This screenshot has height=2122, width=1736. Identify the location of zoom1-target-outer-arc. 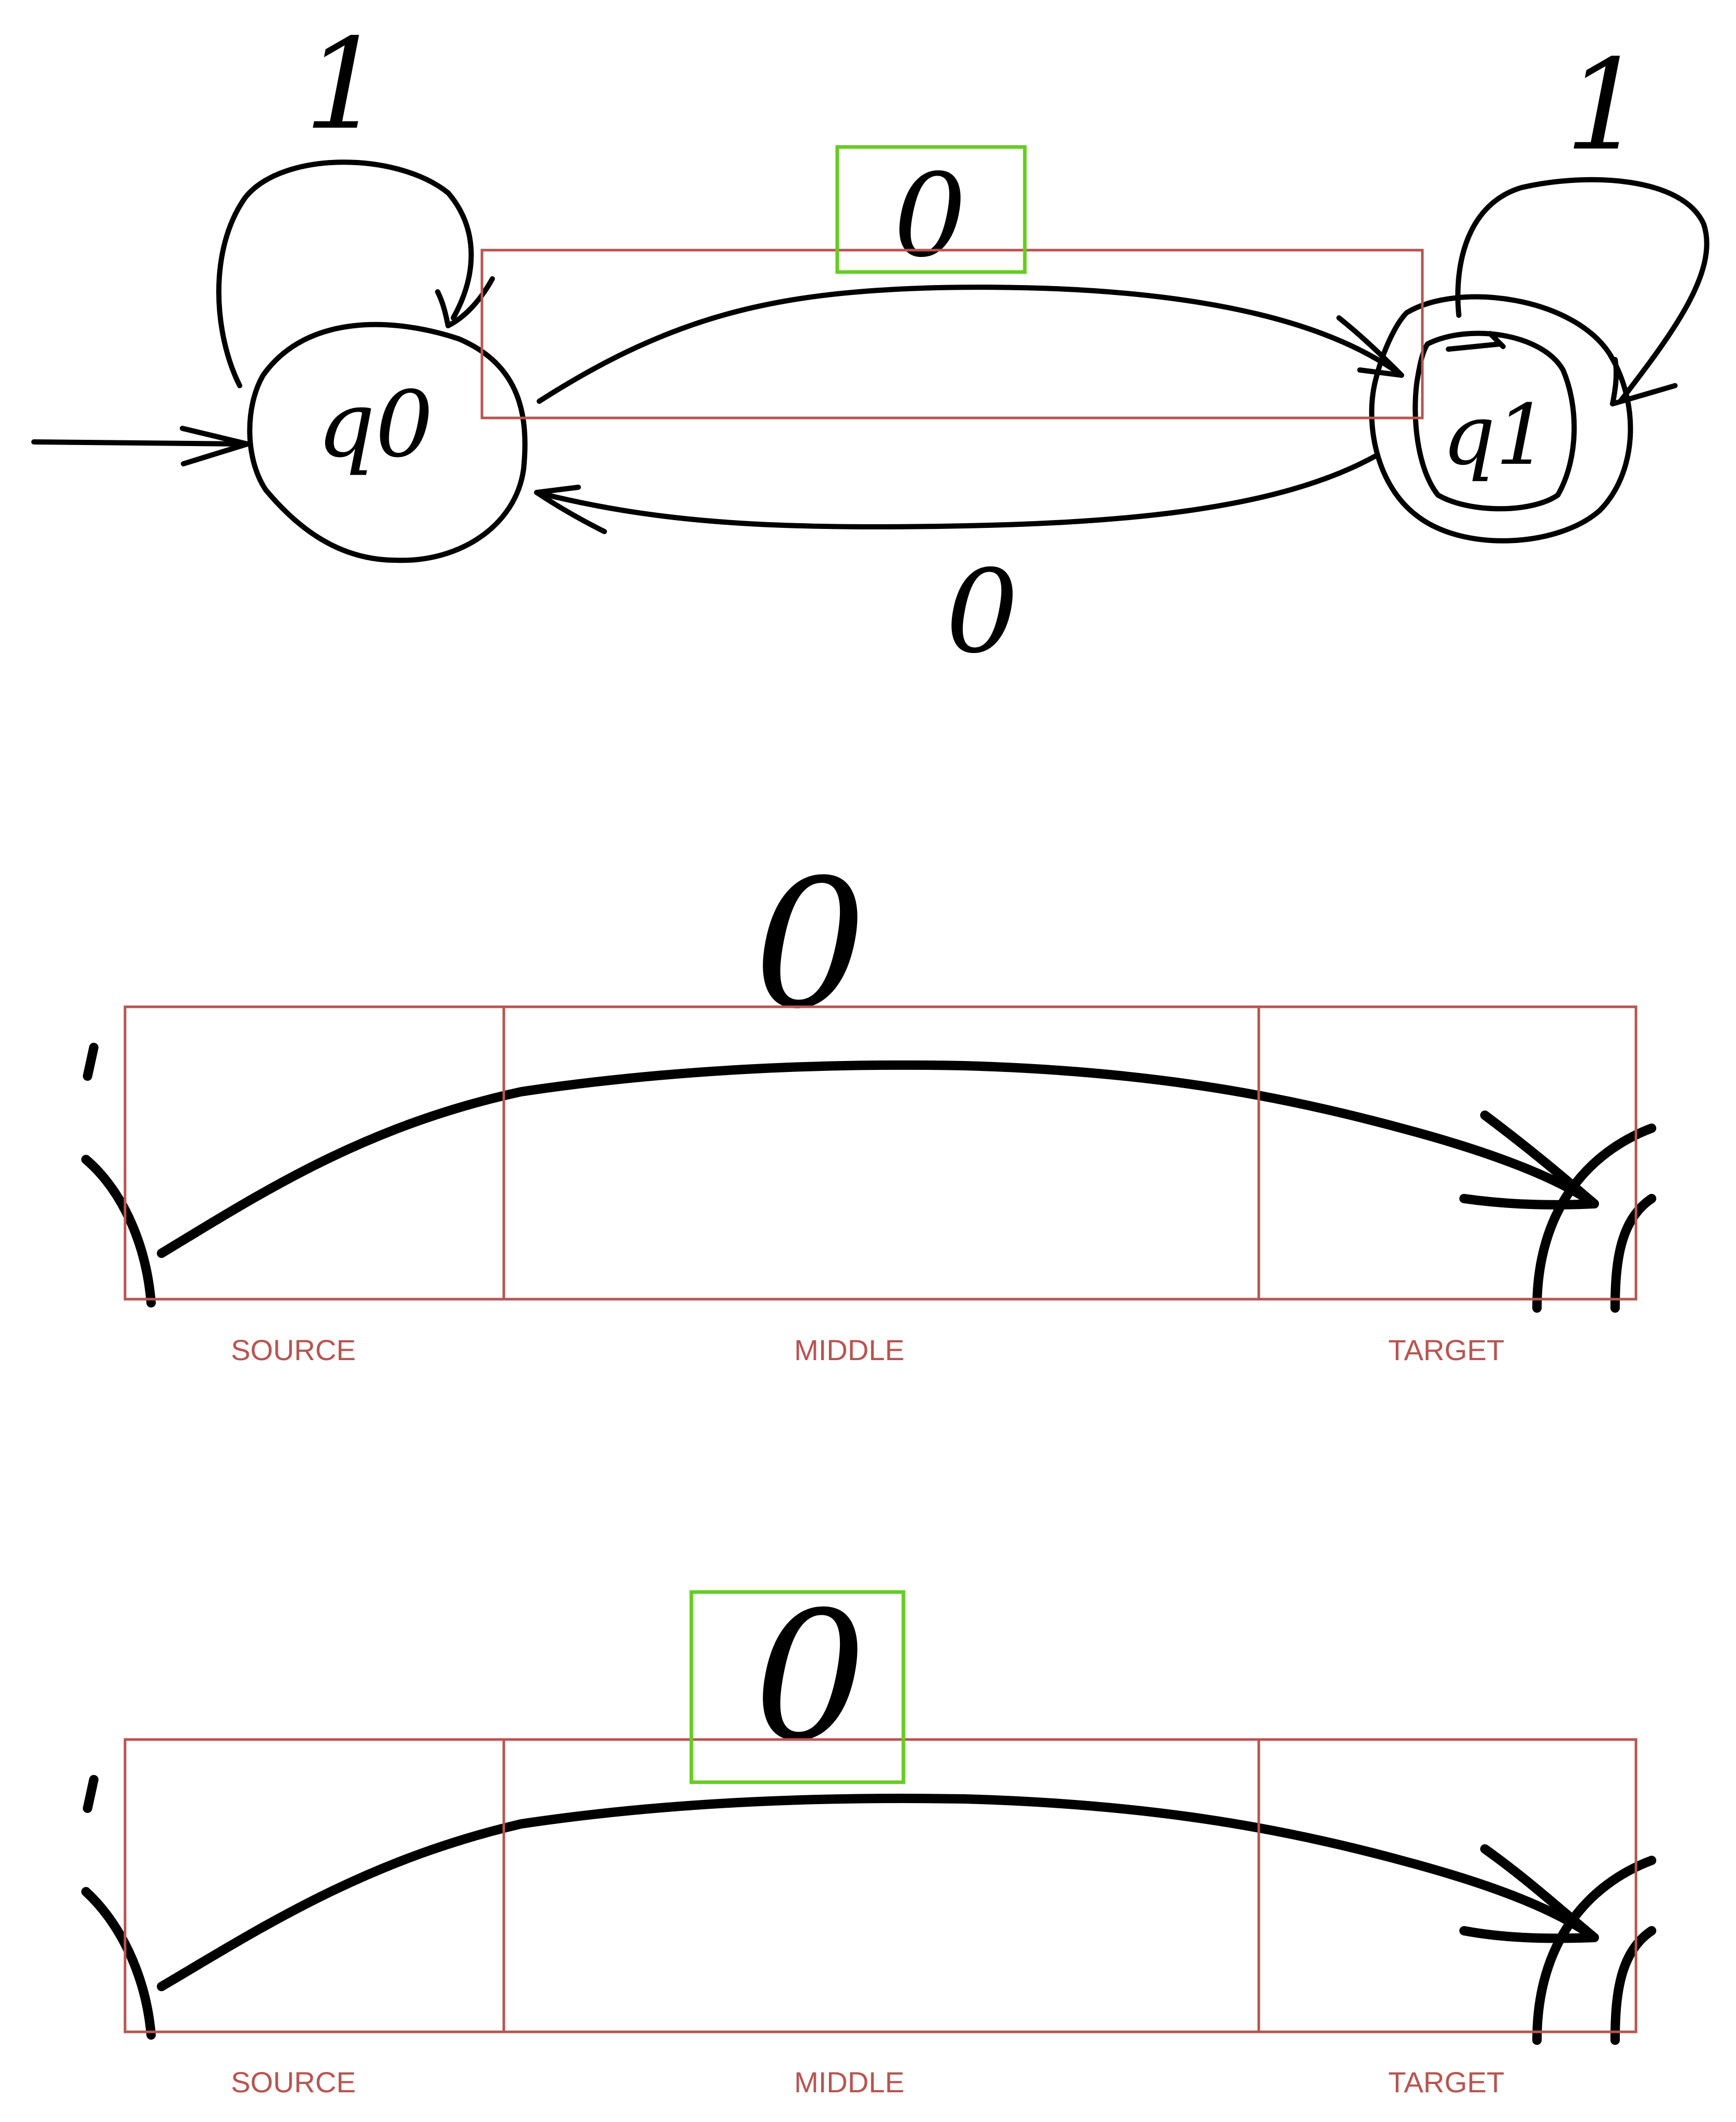
(1594, 1218).